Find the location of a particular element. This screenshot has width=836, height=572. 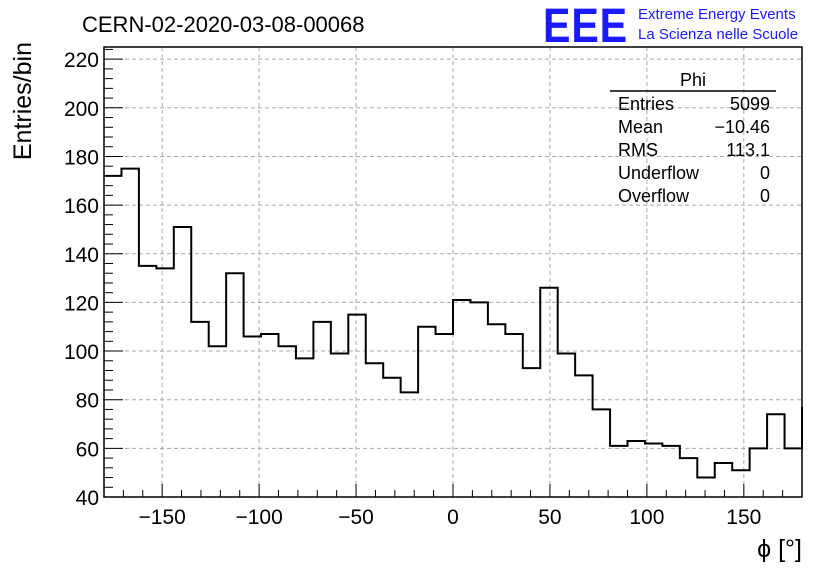

y-tick-label: 100 is located at coordinates (81, 352).